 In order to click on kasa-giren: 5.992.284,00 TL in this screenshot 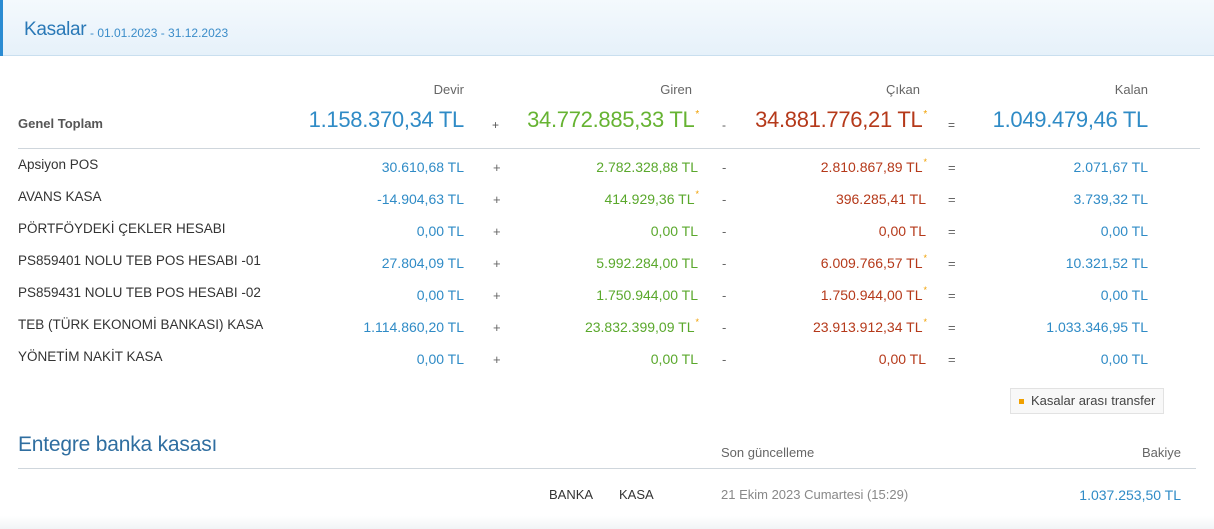, I will do `click(609, 263)`.